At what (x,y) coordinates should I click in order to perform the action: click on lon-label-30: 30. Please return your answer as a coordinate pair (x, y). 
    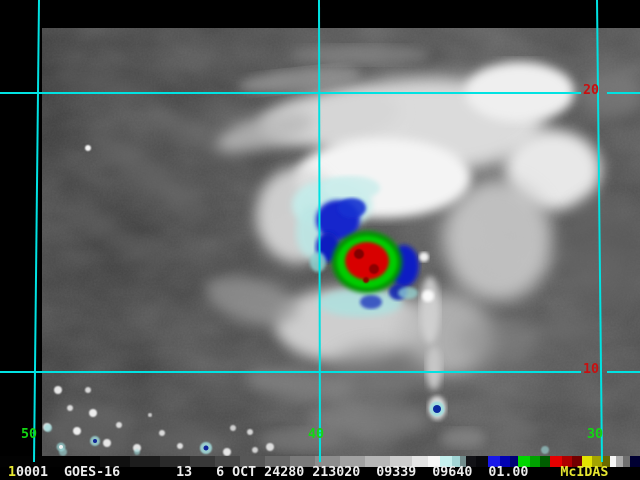
    Looking at the image, I should click on (595, 434).